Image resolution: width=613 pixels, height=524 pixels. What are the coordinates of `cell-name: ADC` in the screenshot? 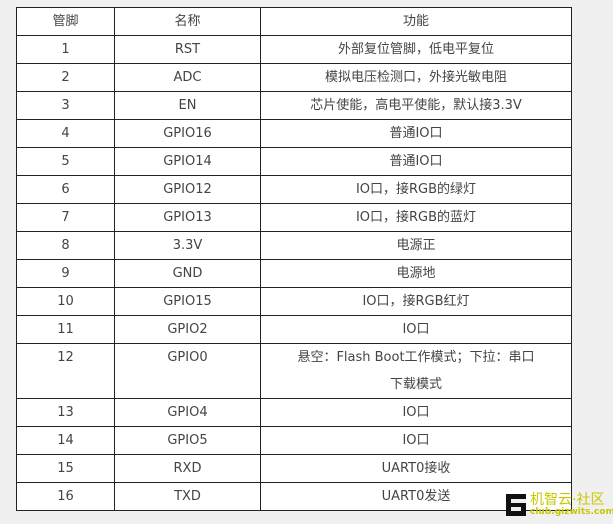 It's located at (187, 77).